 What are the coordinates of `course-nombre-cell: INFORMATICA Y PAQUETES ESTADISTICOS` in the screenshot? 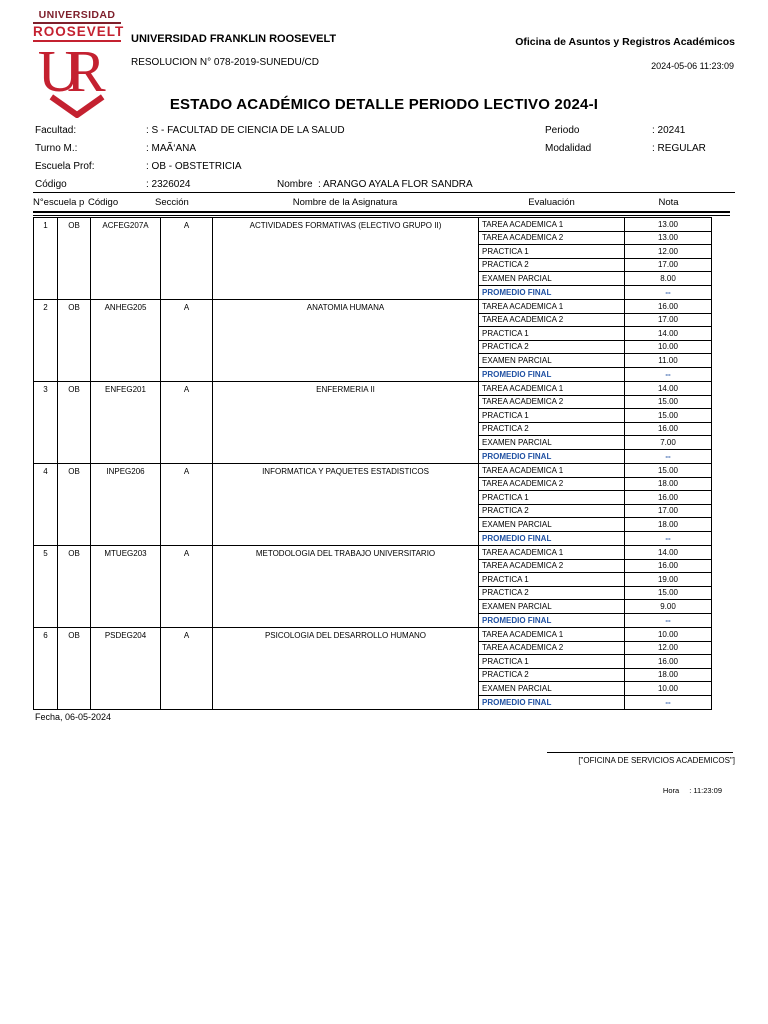 It's located at (346, 504).